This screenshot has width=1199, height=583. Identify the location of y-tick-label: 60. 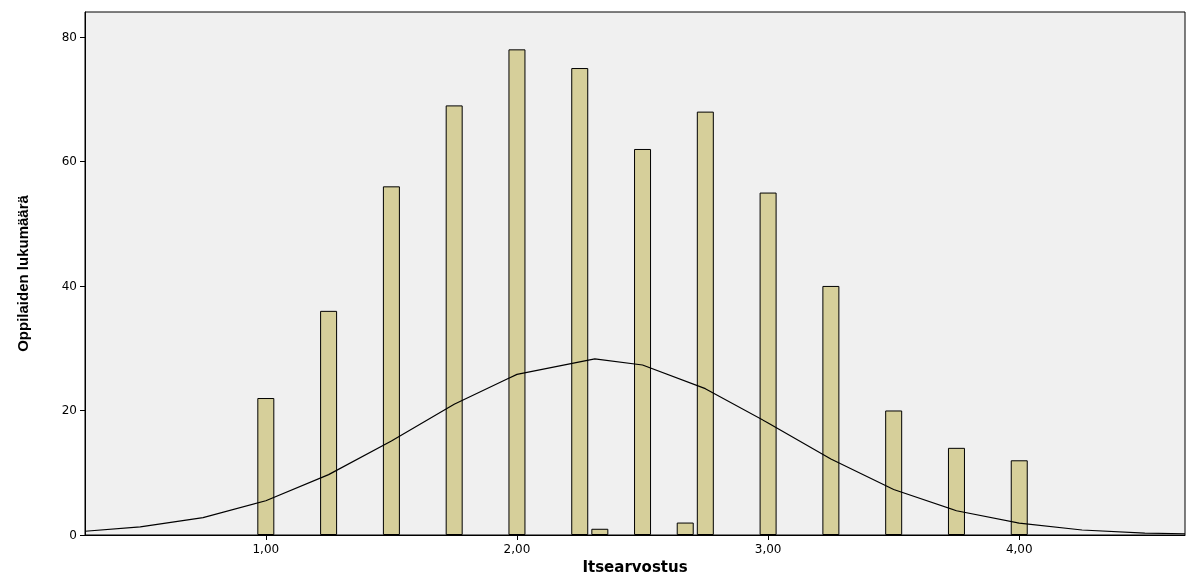
(69, 161).